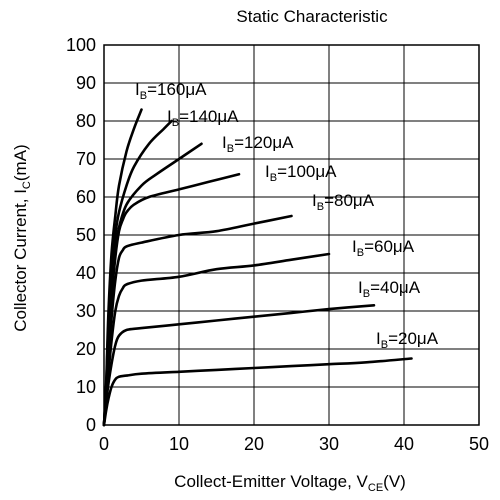 The width and height of the screenshot is (500, 500). I want to click on y-tick-label: 40, so click(86, 273).